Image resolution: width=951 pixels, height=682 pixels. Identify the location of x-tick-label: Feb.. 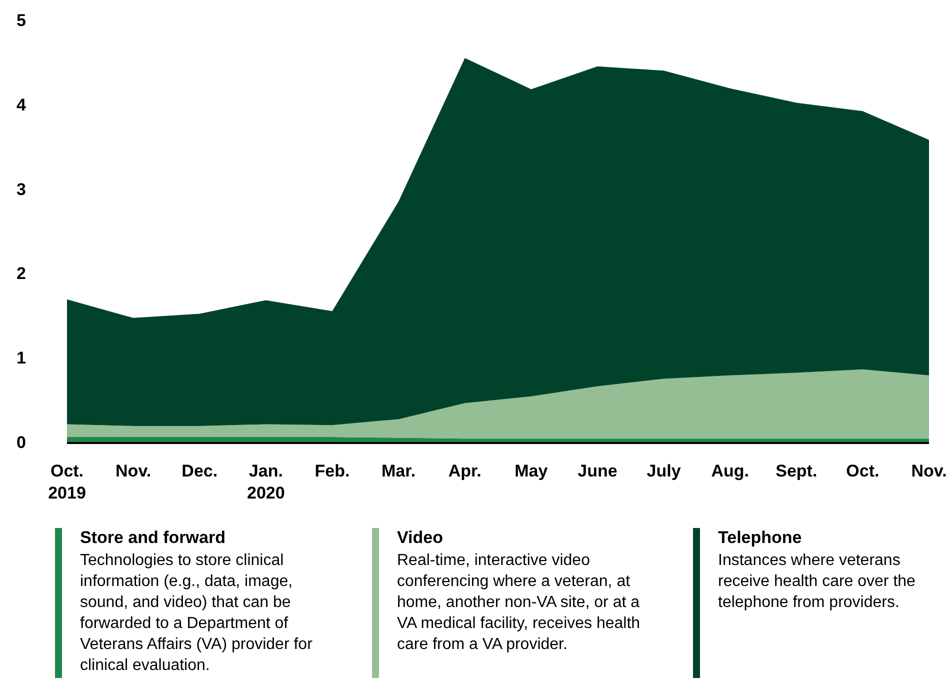
(332, 470).